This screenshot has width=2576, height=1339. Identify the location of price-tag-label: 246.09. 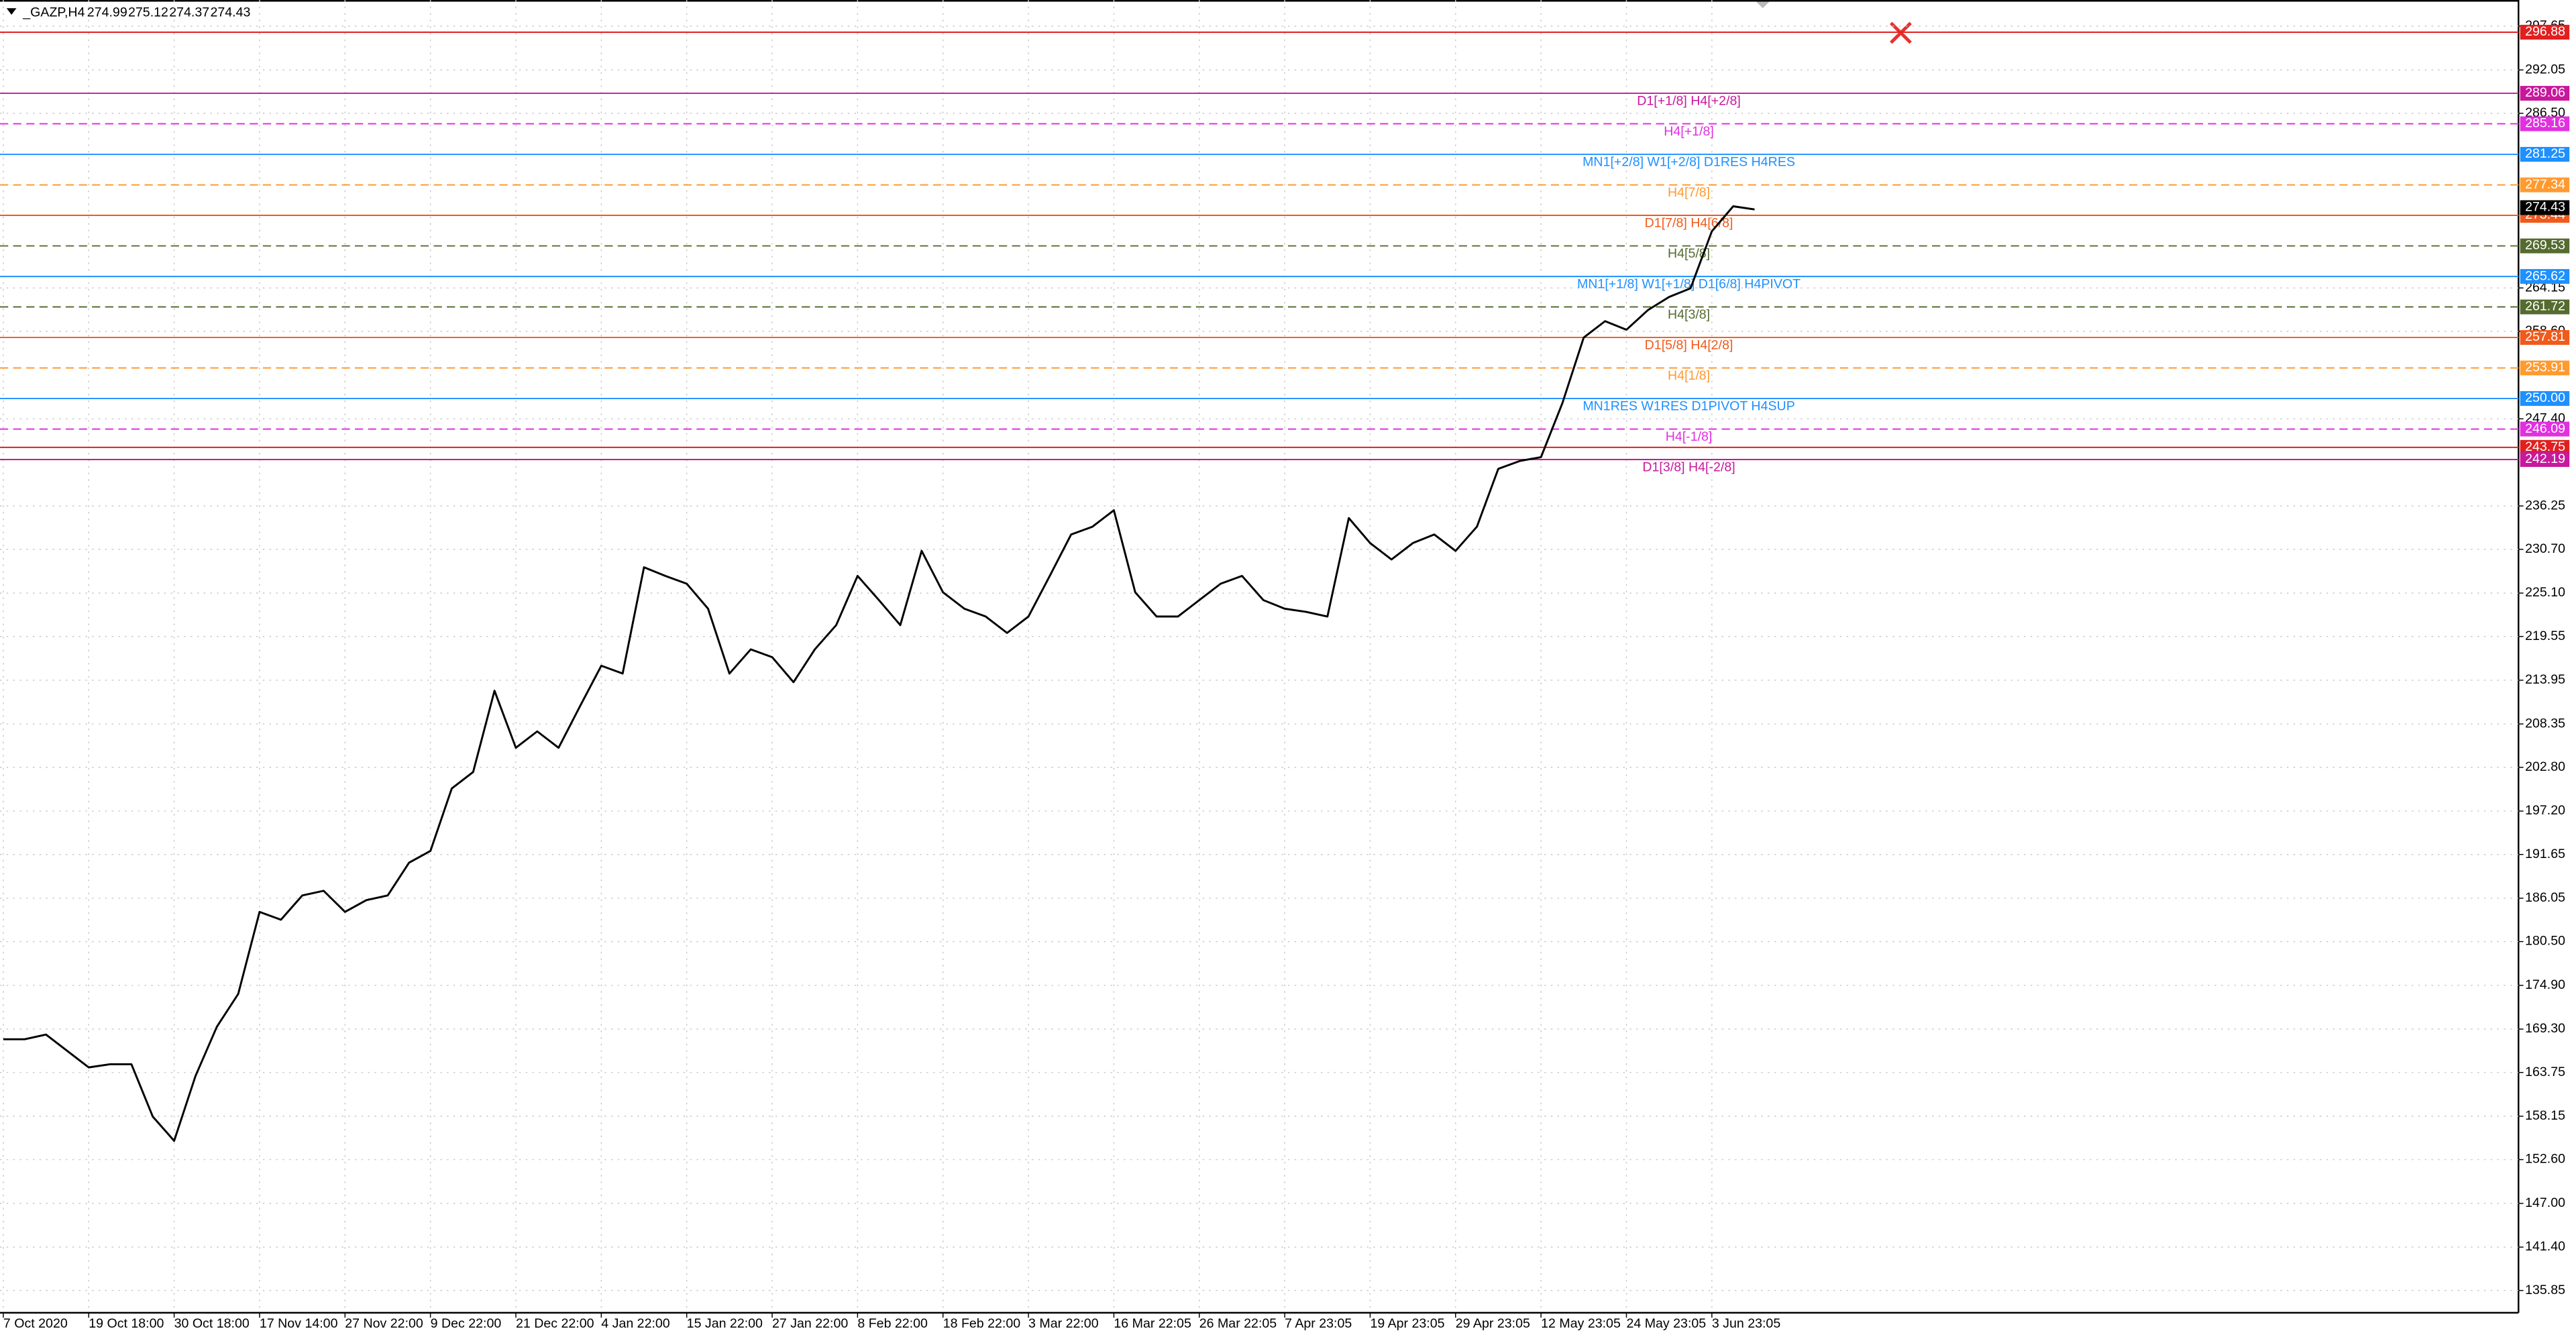
(2545, 428).